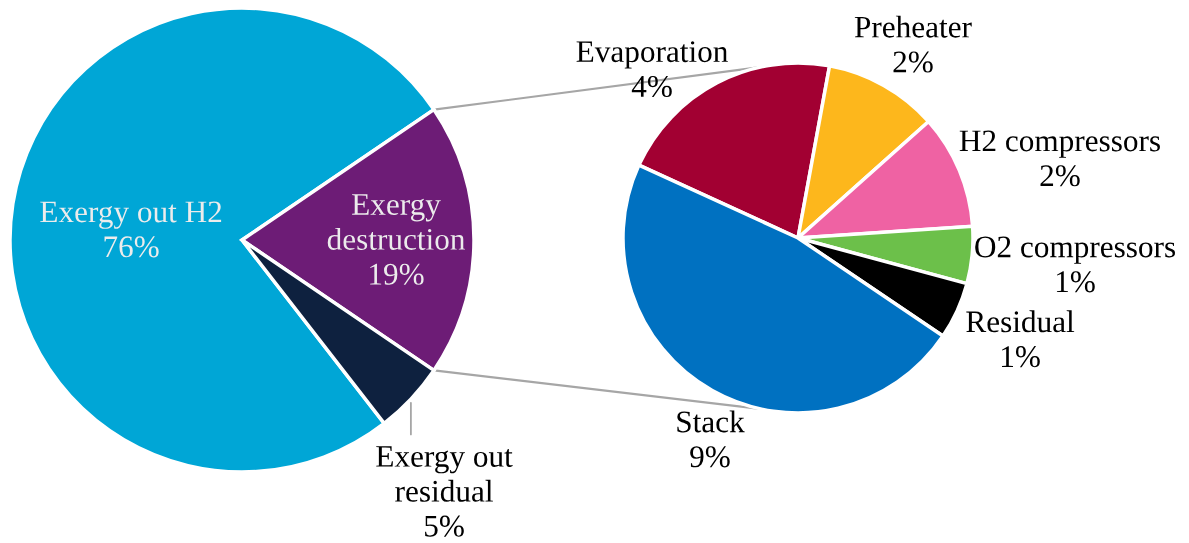 This screenshot has width=1189, height=543. I want to click on slice-label: H2 compressors, so click(1059, 144).